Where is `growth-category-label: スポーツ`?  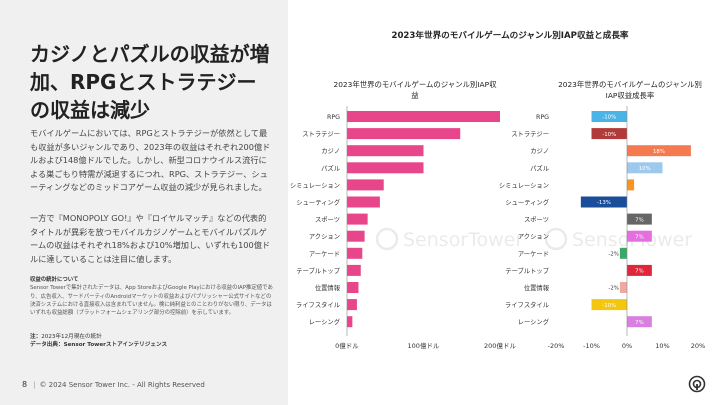
growth-category-label: スポーツ is located at coordinates (536, 220).